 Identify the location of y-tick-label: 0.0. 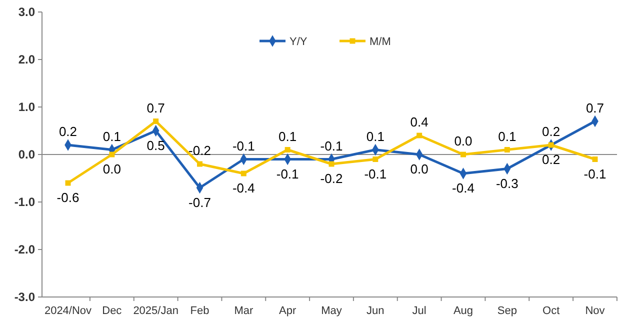
(27, 155).